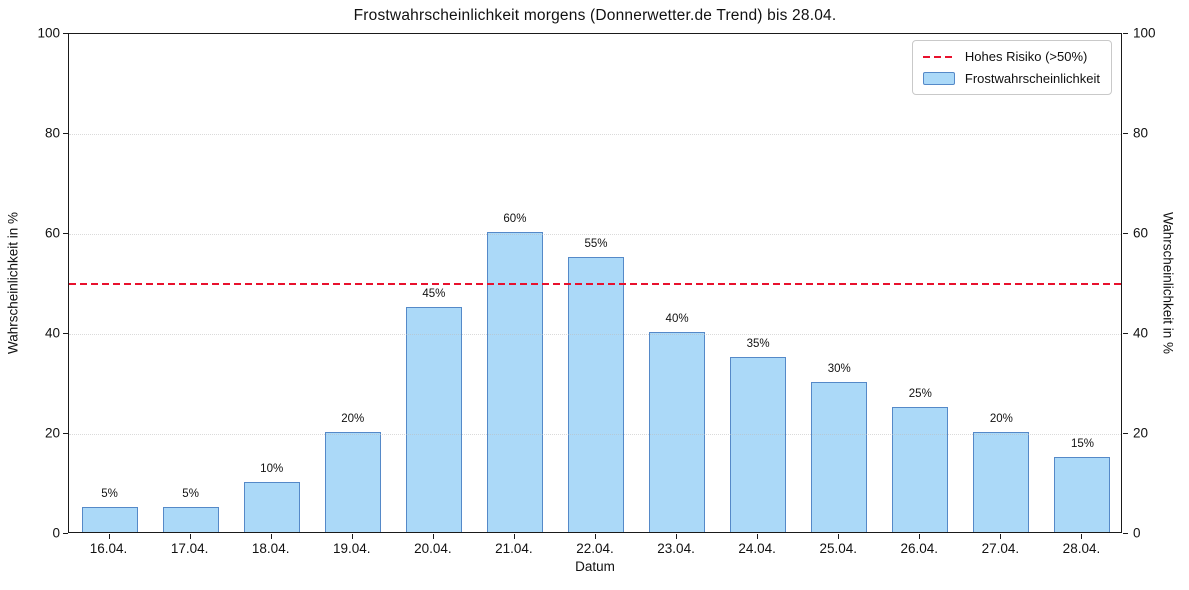 This screenshot has width=1189, height=590. Describe the element at coordinates (596, 394) in the screenshot. I see `bar-22.04.` at that location.